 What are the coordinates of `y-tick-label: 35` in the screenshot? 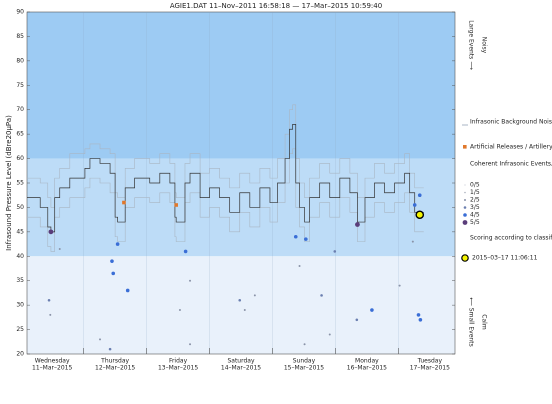 It's located at (20, 280).